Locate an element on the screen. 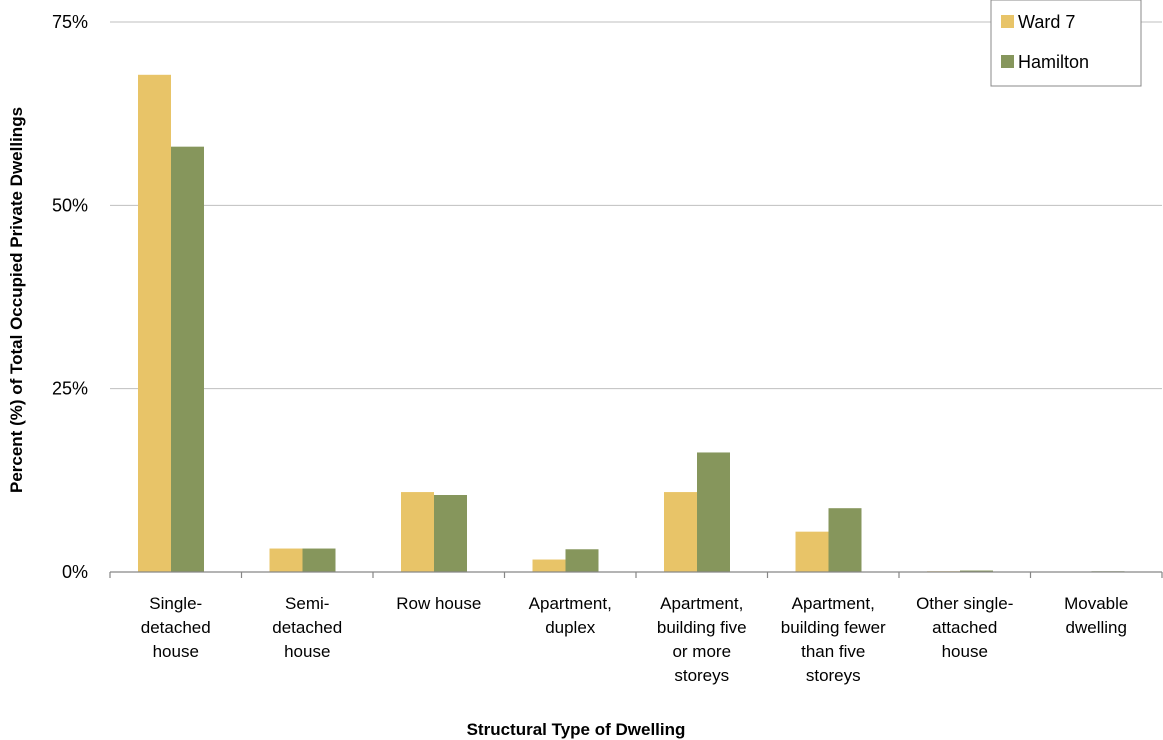 The image size is (1163, 740). y-tick-labels: 0% 25% 50% 75% is located at coordinates (70, 297).